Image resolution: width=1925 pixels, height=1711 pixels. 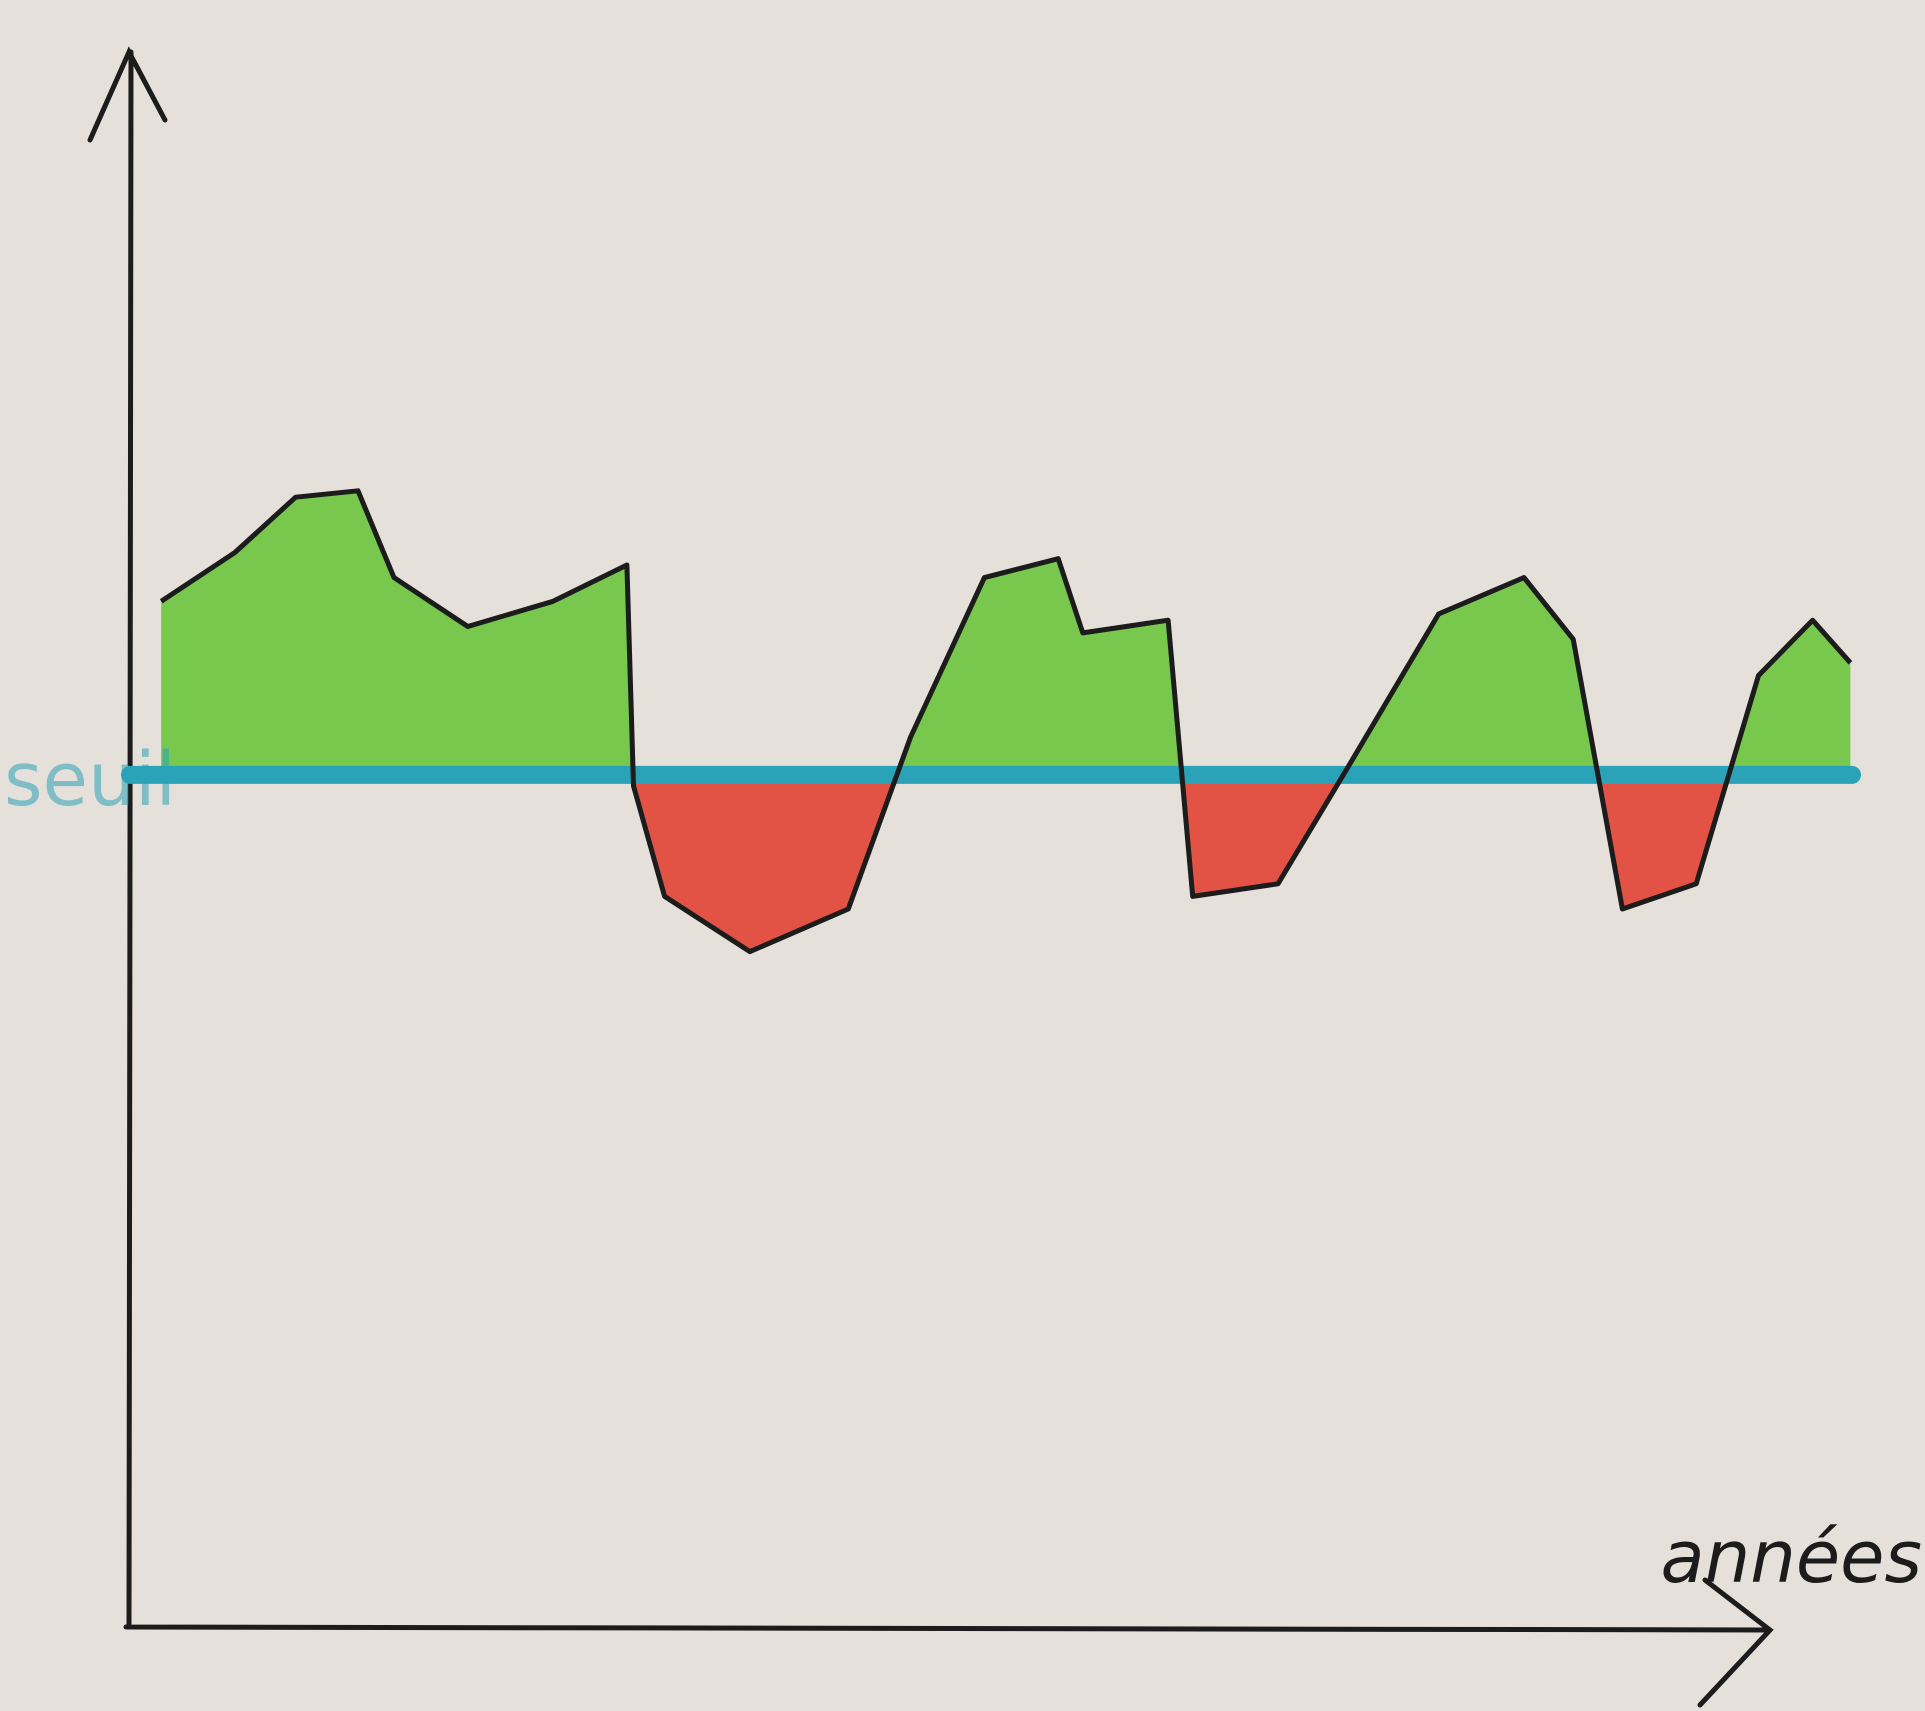 I want to click on below-threshold-area, so click(x=1181, y=863).